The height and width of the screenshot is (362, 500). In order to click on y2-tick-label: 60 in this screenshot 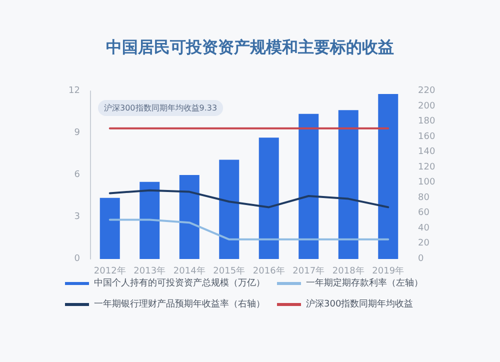, I will do `click(424, 213)`.